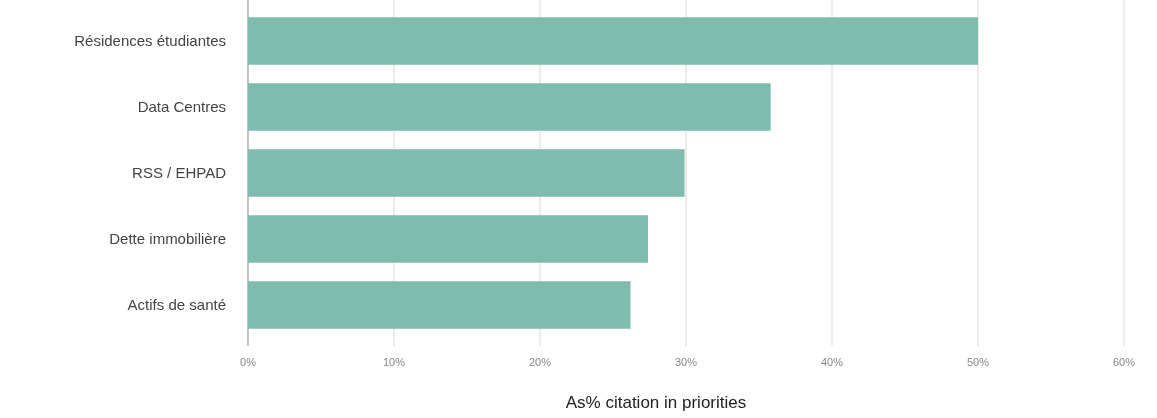 The height and width of the screenshot is (418, 1157). I want to click on x-tick-label: 20%, so click(540, 362).